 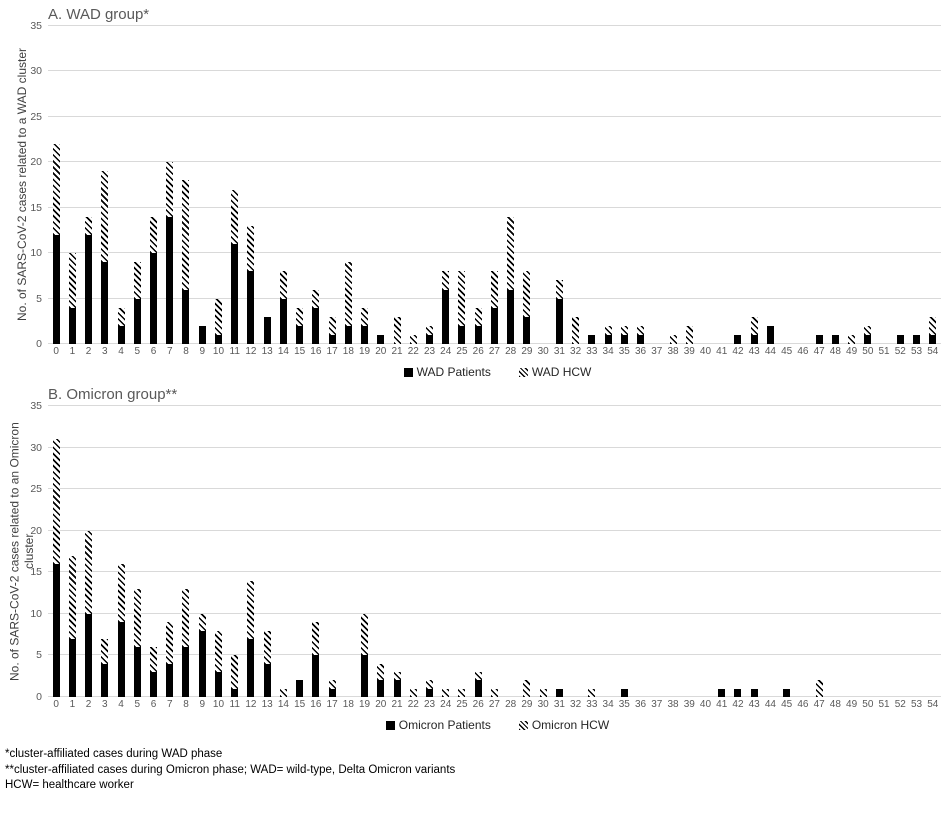 What do you see at coordinates (462, 298) in the screenshot?
I see `bar-25-hcw-segment` at bounding box center [462, 298].